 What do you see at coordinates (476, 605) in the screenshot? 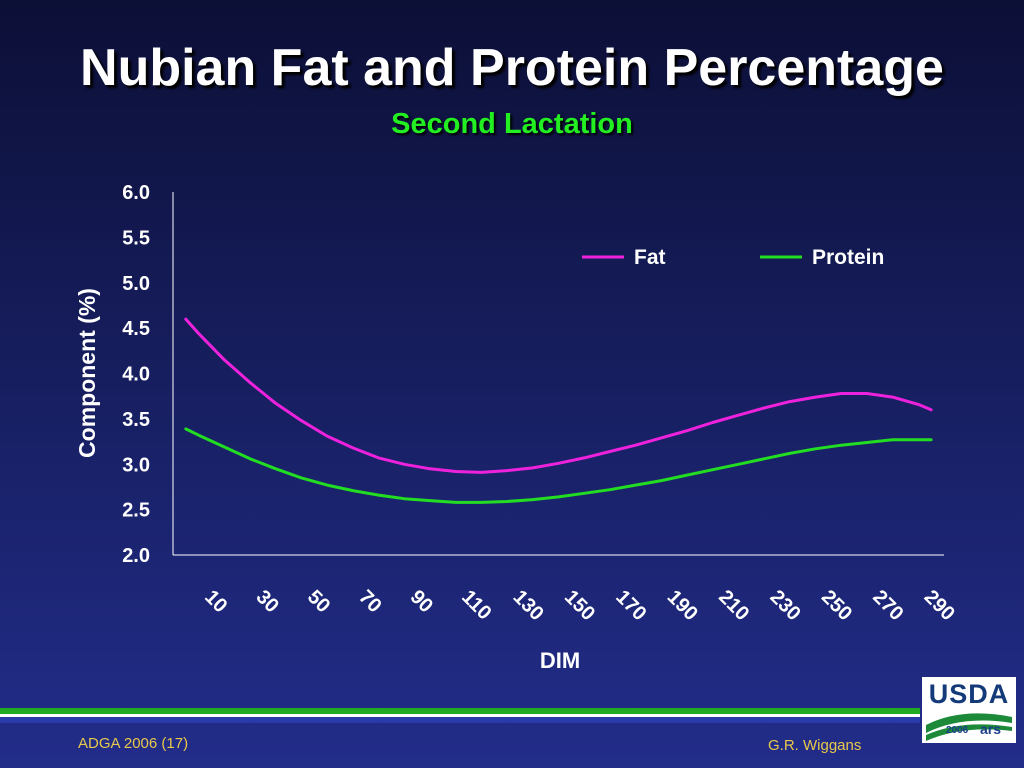
I see `x-tick-label: 110` at bounding box center [476, 605].